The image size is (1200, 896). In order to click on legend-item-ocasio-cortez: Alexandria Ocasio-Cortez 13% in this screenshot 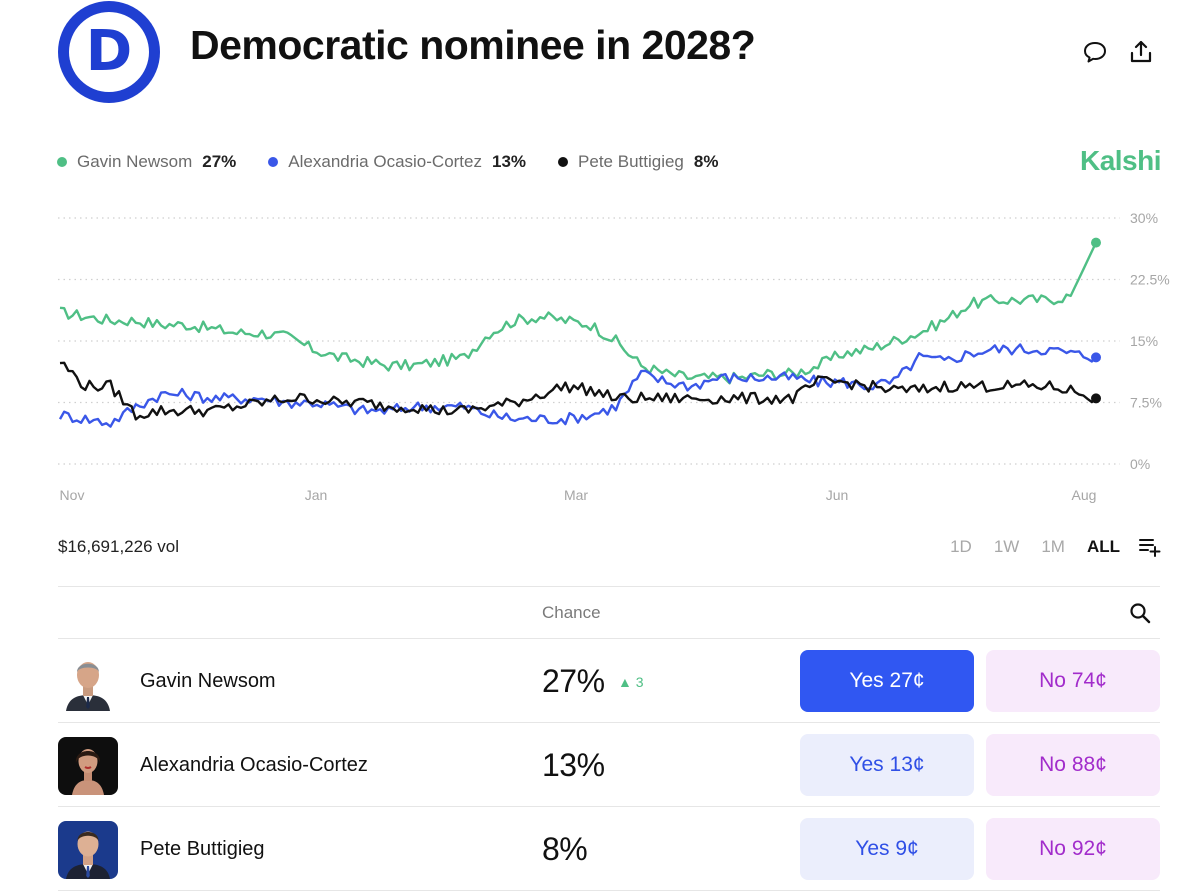, I will do `click(397, 162)`.